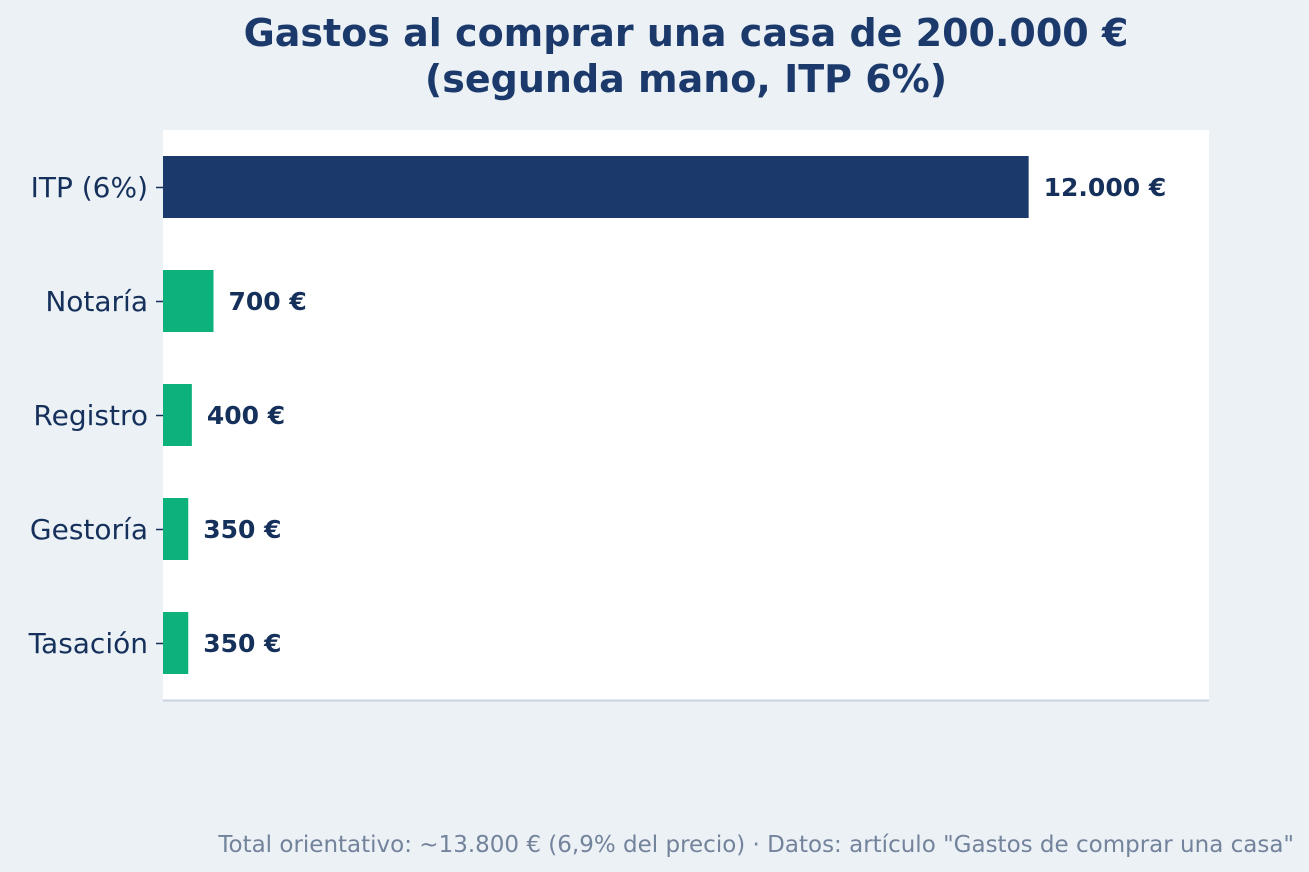 This screenshot has height=872, width=1309. Describe the element at coordinates (686, 79) in the screenshot. I see `chart-title-line: (segunda mano, ITP 6%)` at that location.